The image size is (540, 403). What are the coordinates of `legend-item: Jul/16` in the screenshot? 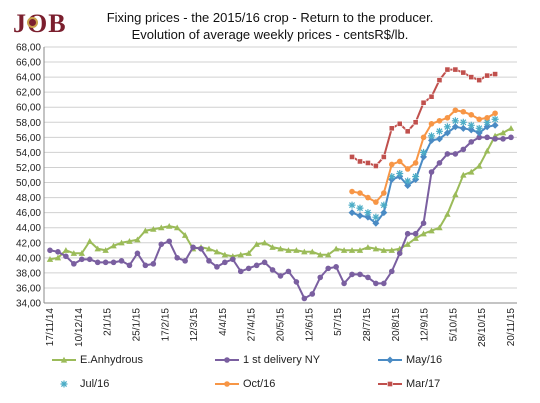 It's located at (80, 384).